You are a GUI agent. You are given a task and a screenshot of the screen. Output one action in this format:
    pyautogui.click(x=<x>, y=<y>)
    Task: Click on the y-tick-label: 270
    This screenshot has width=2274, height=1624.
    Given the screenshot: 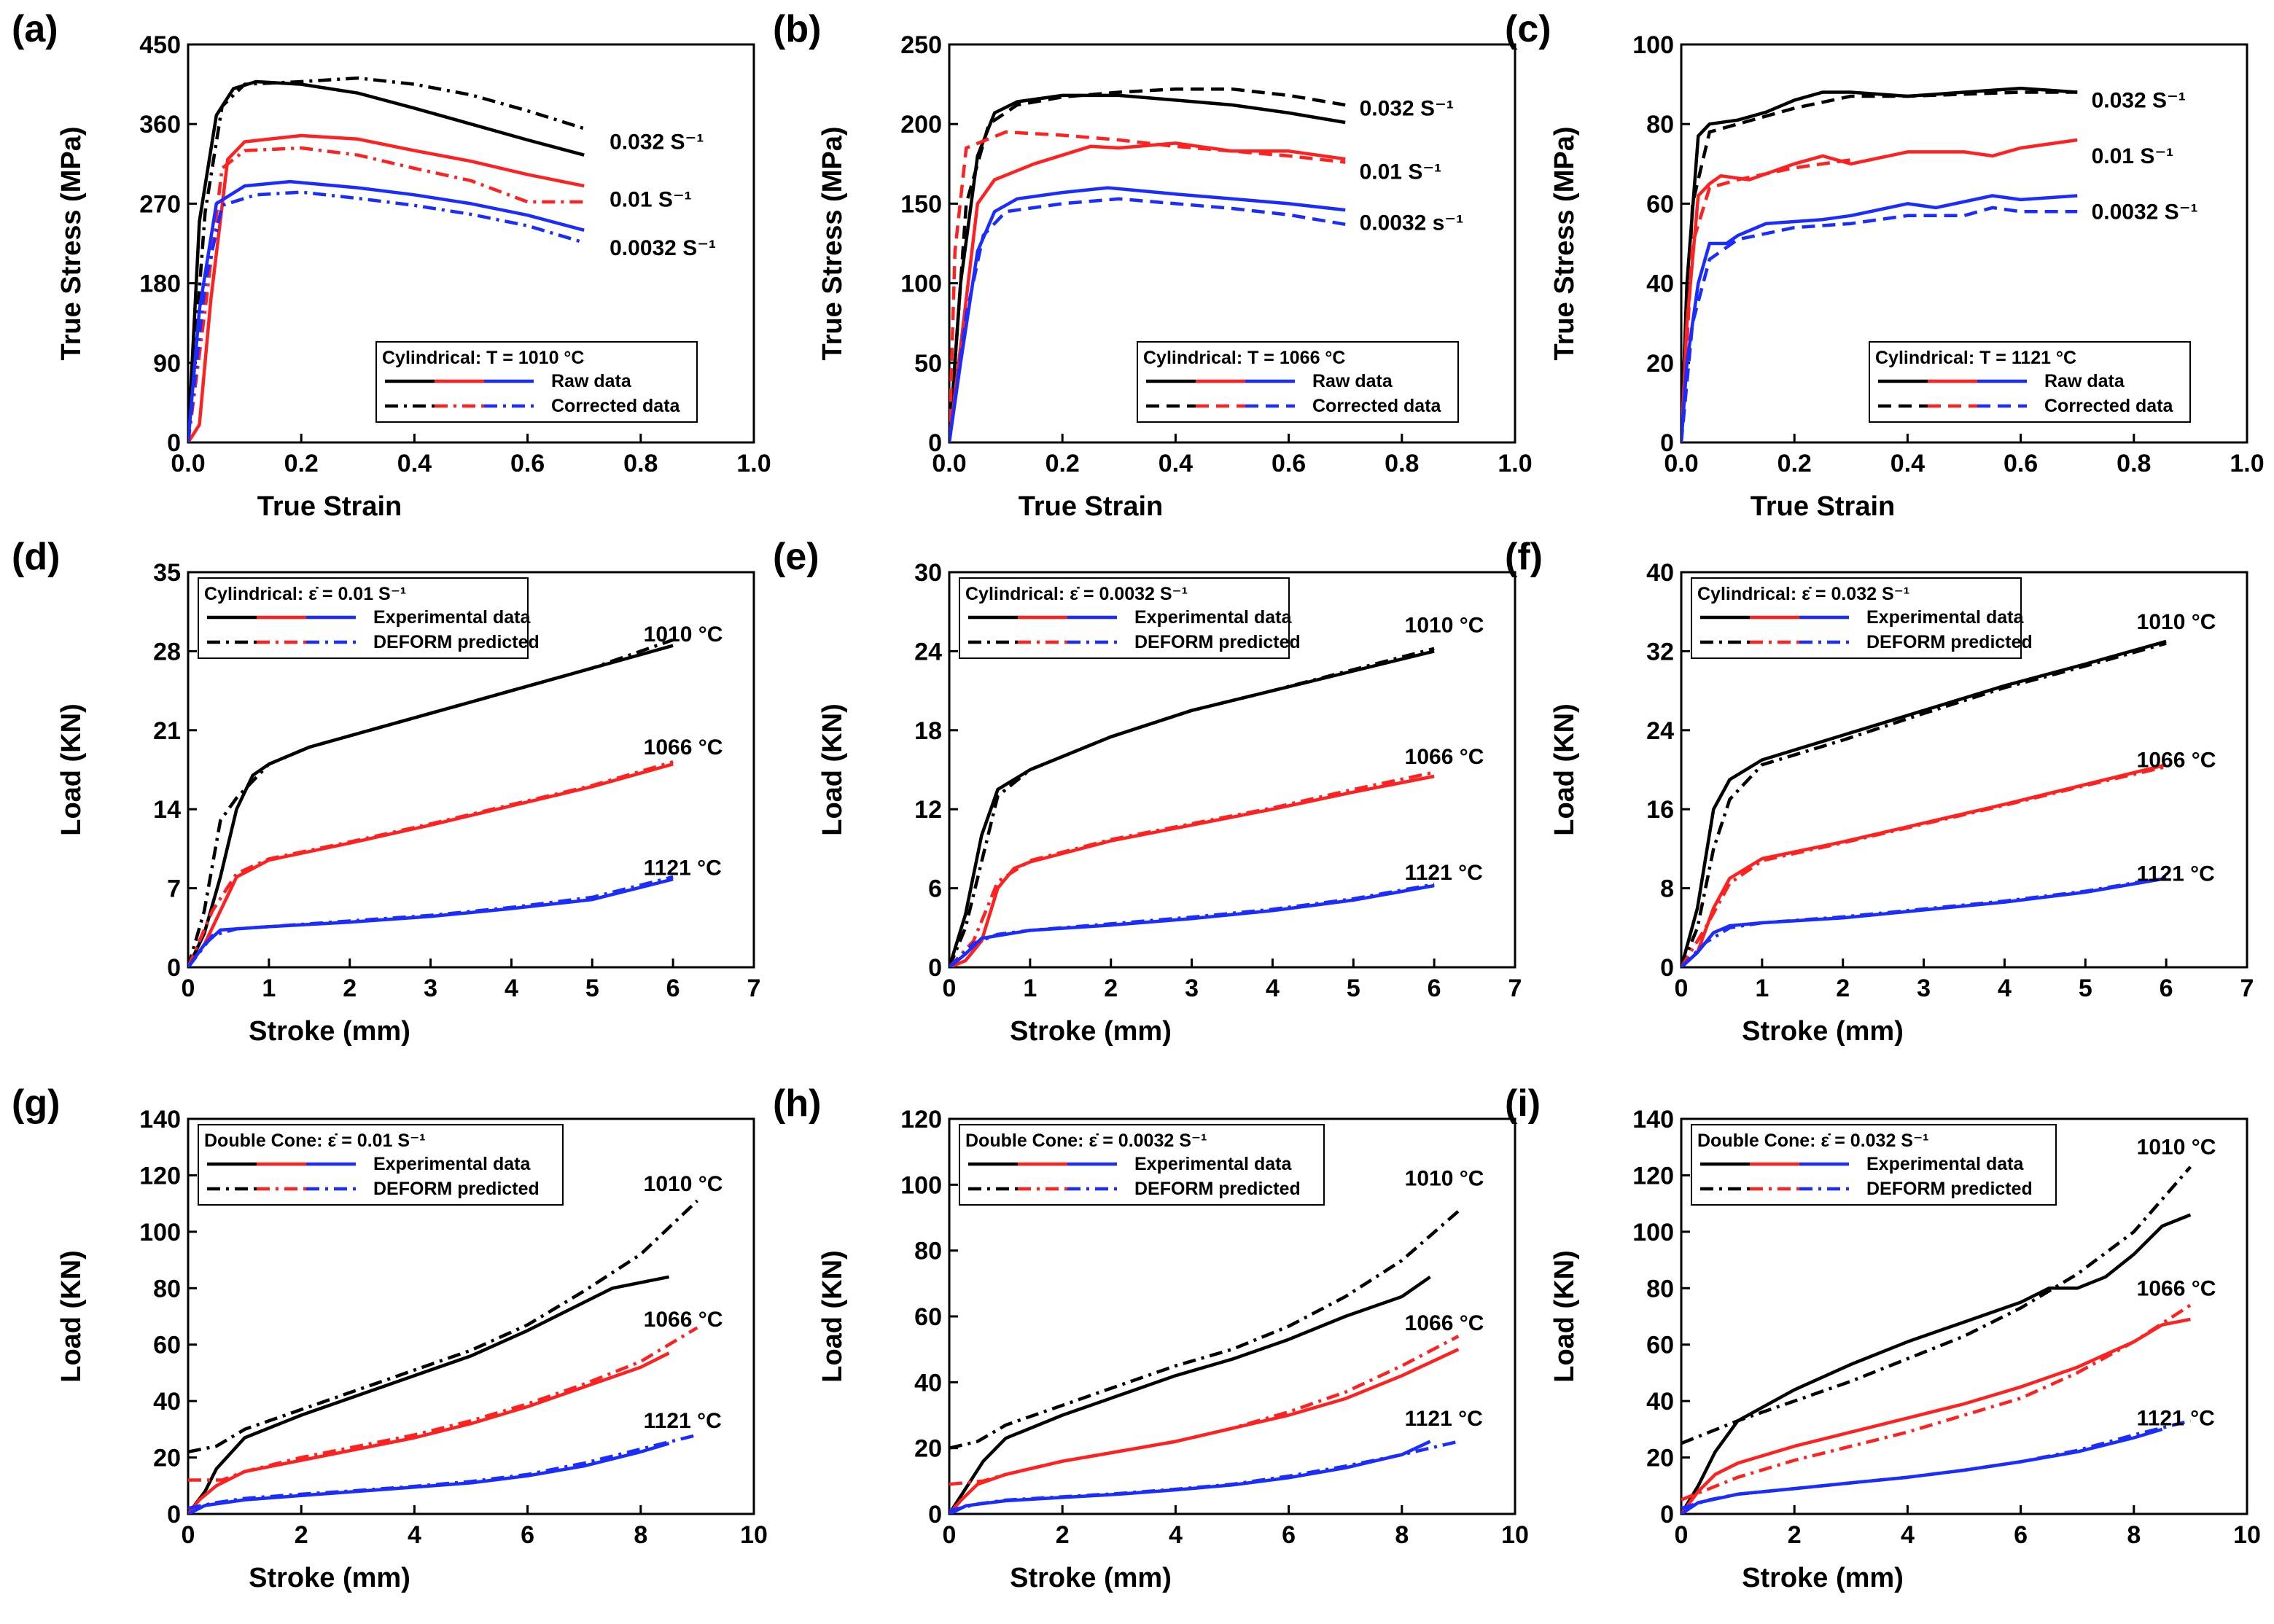 What is the action you would take?
    pyautogui.click(x=160, y=204)
    